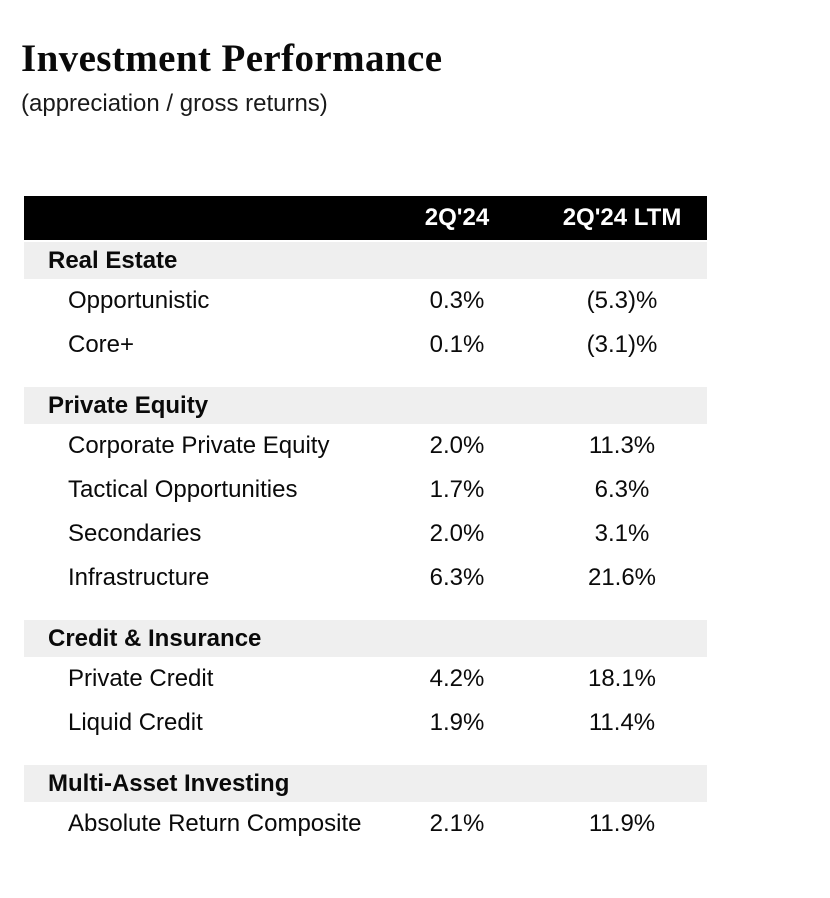 This screenshot has width=830, height=898. What do you see at coordinates (622, 445) in the screenshot?
I see `row-value-ltm: 11.3%` at bounding box center [622, 445].